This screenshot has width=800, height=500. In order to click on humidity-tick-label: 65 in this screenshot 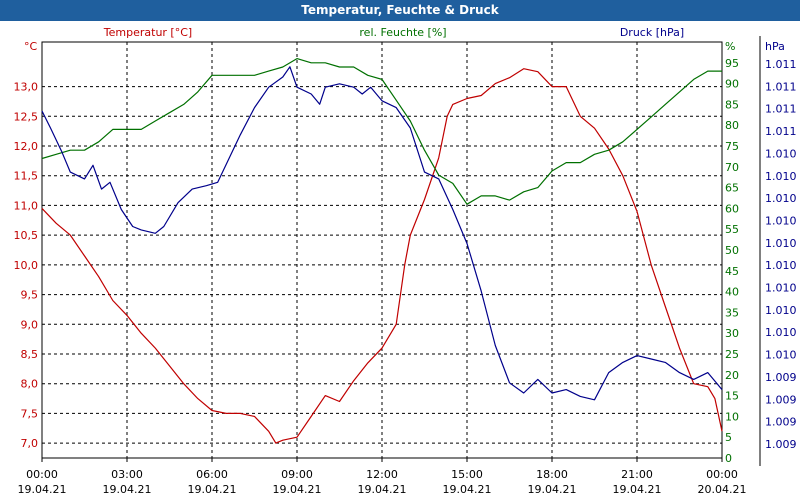, I will do `click(732, 188)`.